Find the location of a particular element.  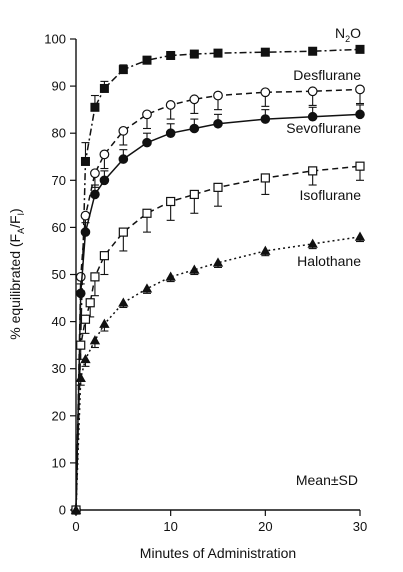

x-ticks: 0 10 20 30 is located at coordinates (219, 522).